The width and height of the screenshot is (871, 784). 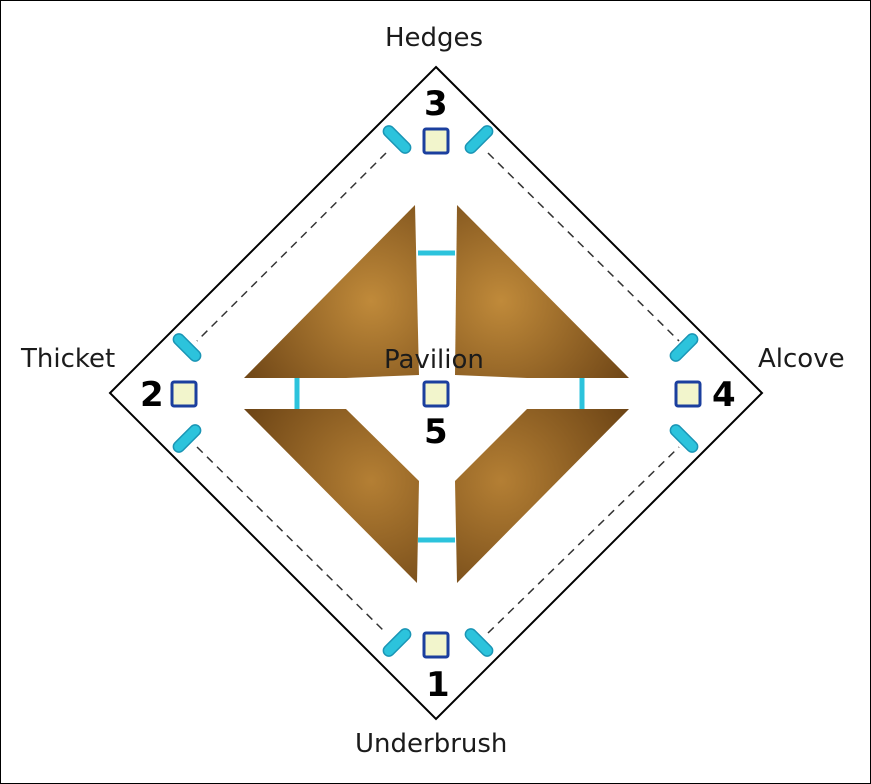 What do you see at coordinates (684, 438) in the screenshot?
I see `gate-right-lower` at bounding box center [684, 438].